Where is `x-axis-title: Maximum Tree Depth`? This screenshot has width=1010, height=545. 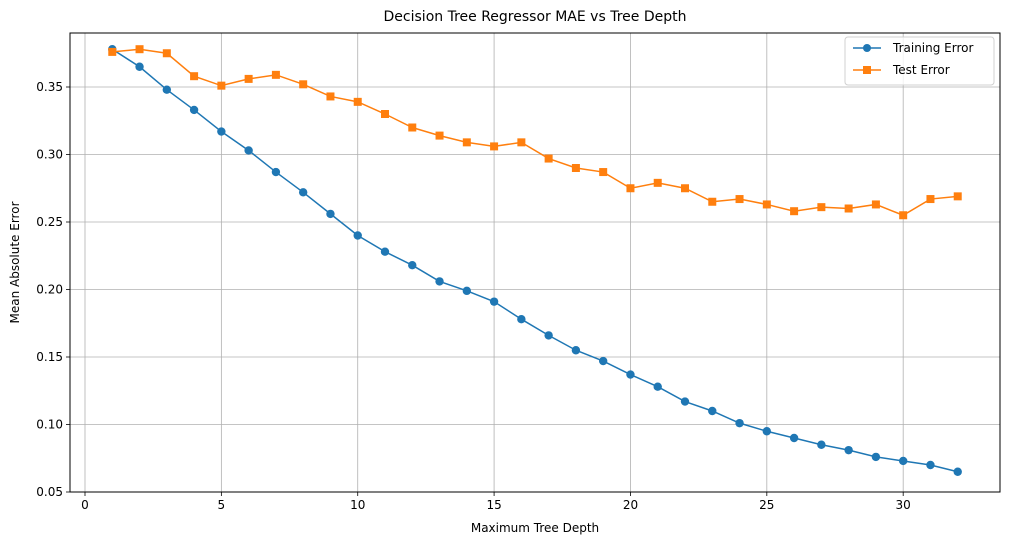 x-axis-title: Maximum Tree Depth is located at coordinates (535, 528).